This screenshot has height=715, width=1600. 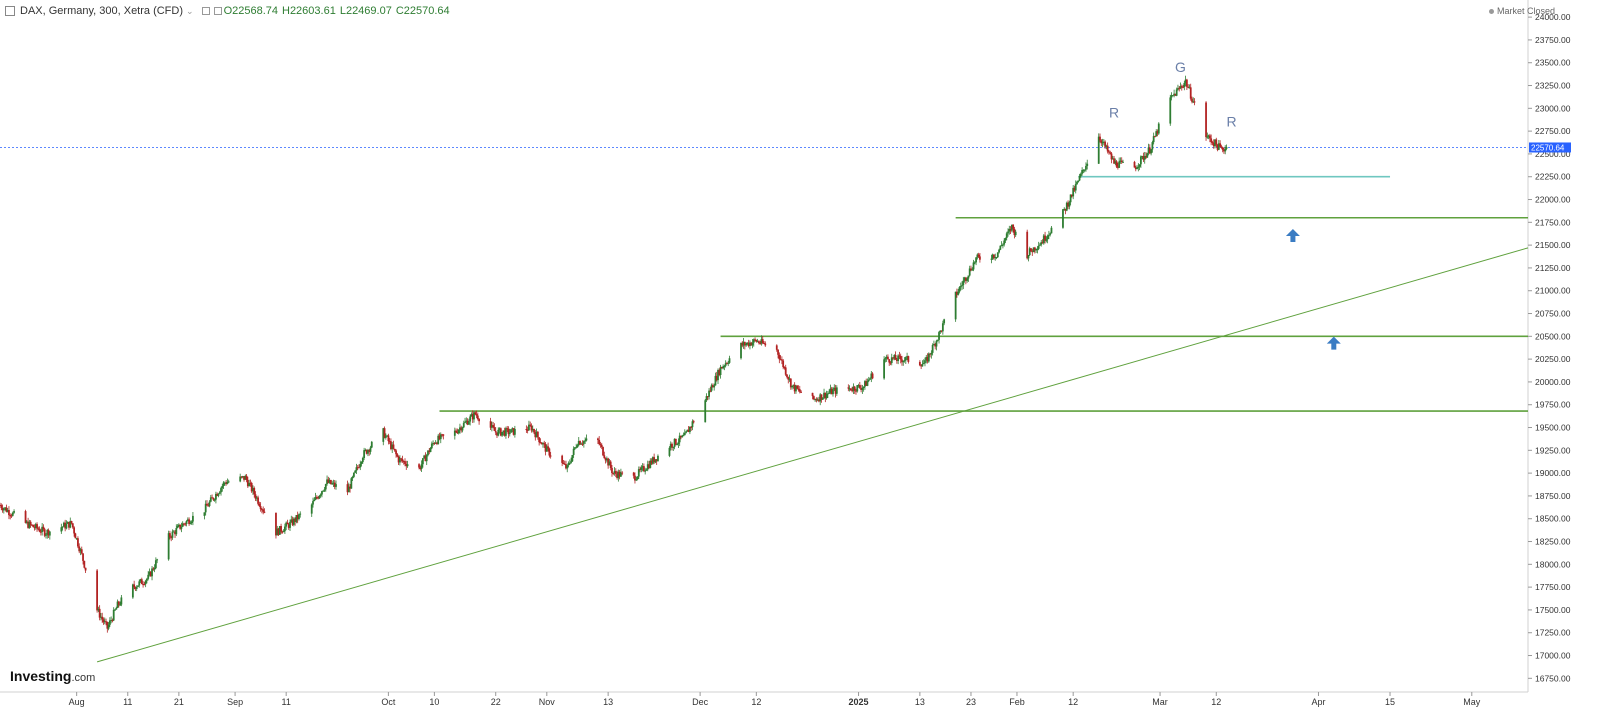 I want to click on x-tick-label: Oct, so click(x=388, y=702).